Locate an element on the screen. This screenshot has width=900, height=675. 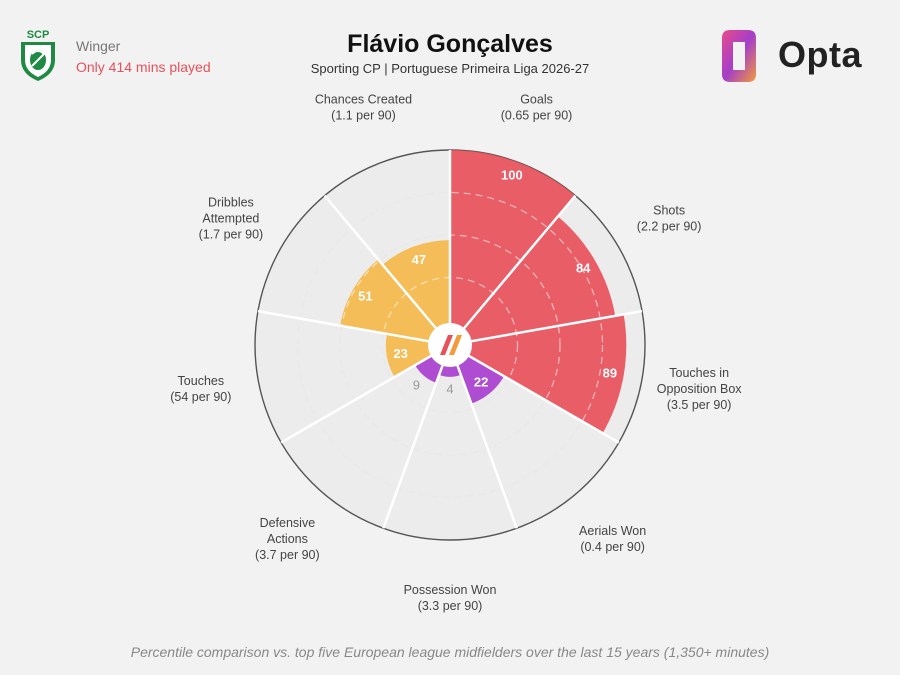
radar-value-label: 23 is located at coordinates (400, 353).